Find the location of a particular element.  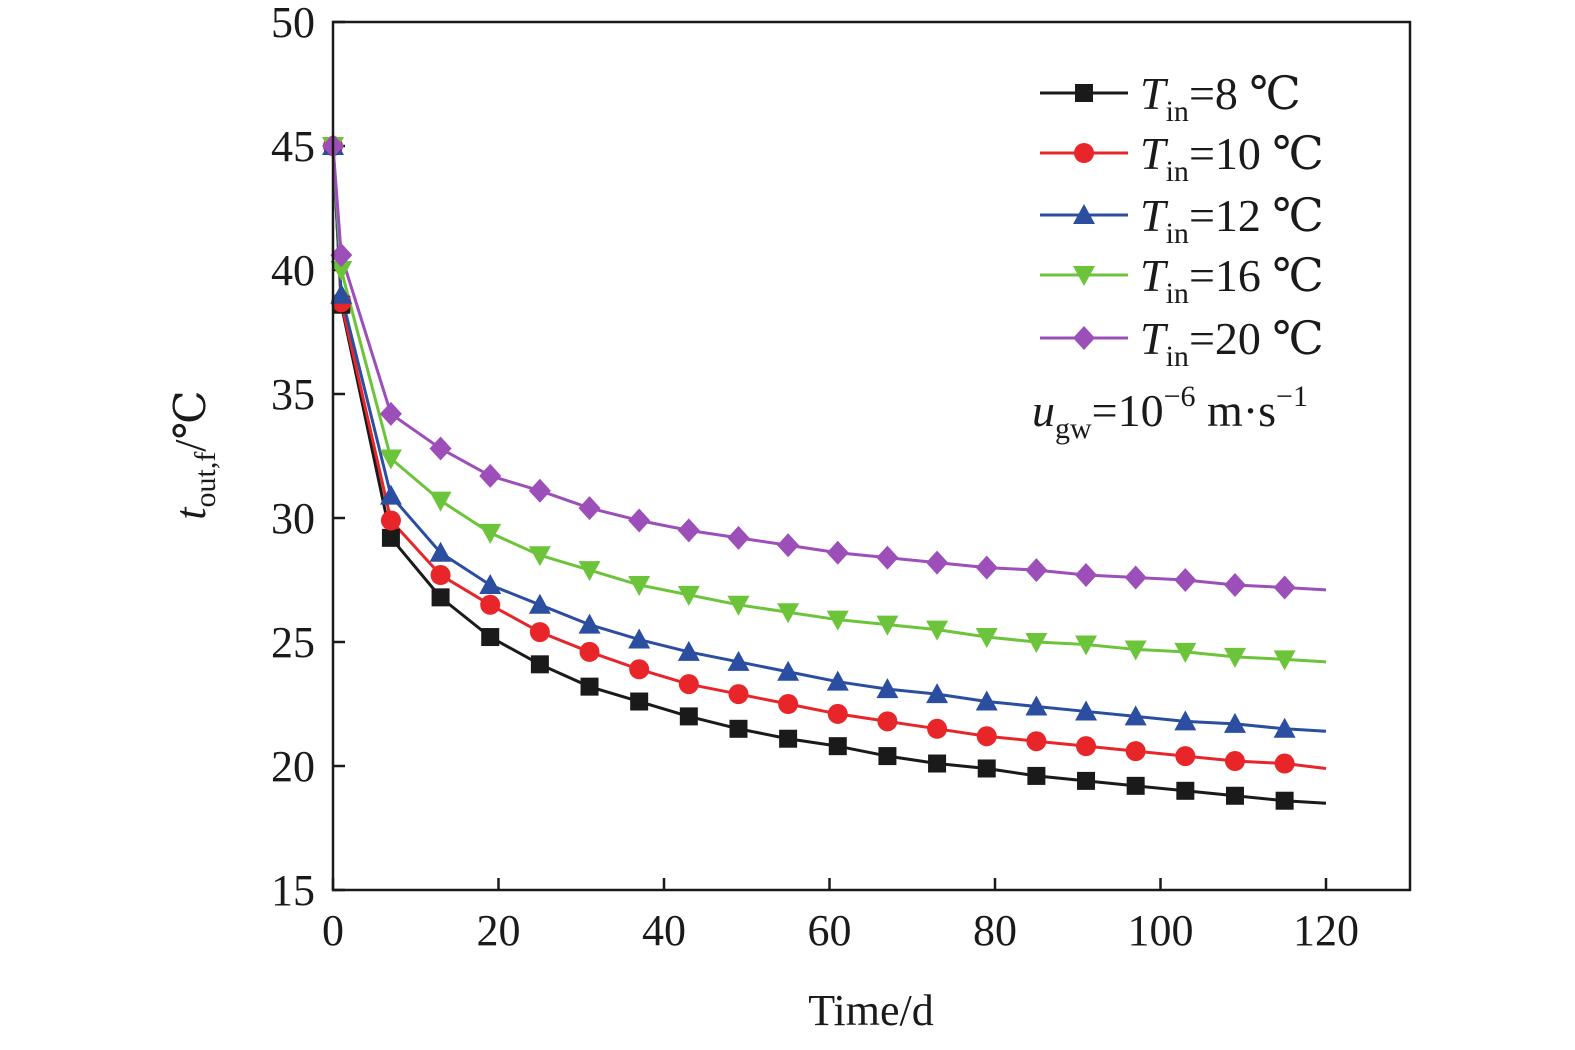

annotation-units: m·s is located at coordinates (1236, 410).